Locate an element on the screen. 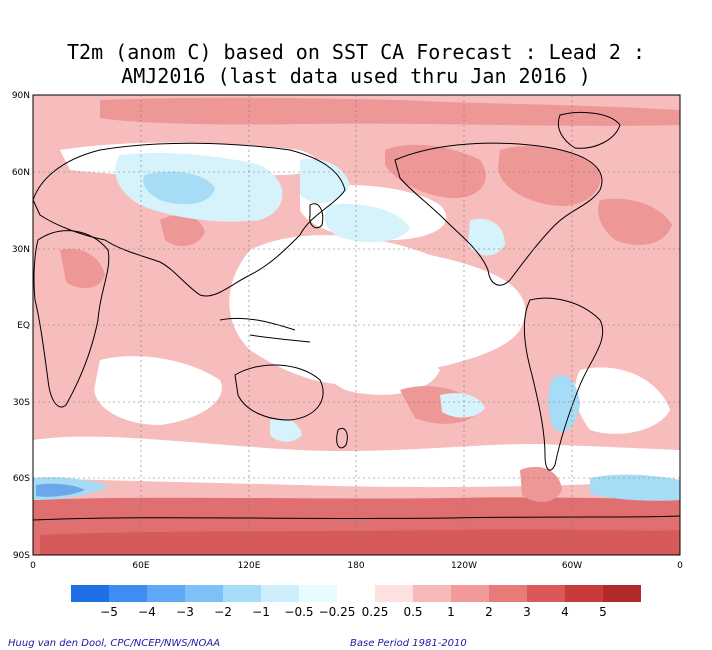 This screenshot has width=712, height=650. warm-arctic-band is located at coordinates (390, 111).